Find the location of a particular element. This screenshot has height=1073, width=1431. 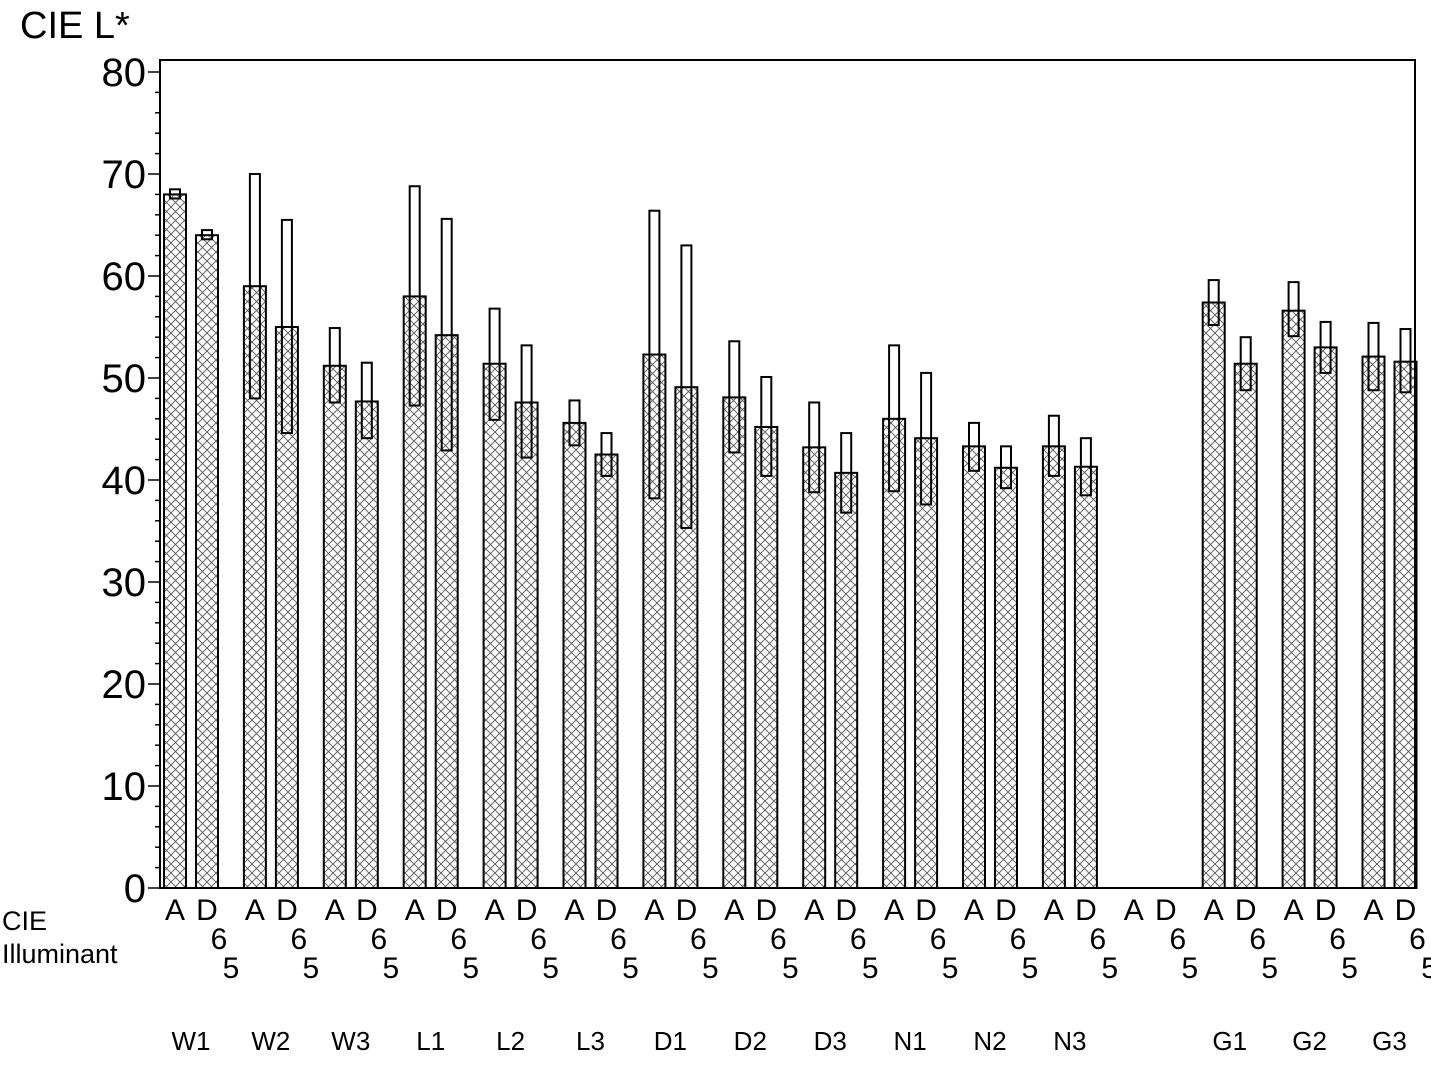

group-label: N1 is located at coordinates (909, 1041).